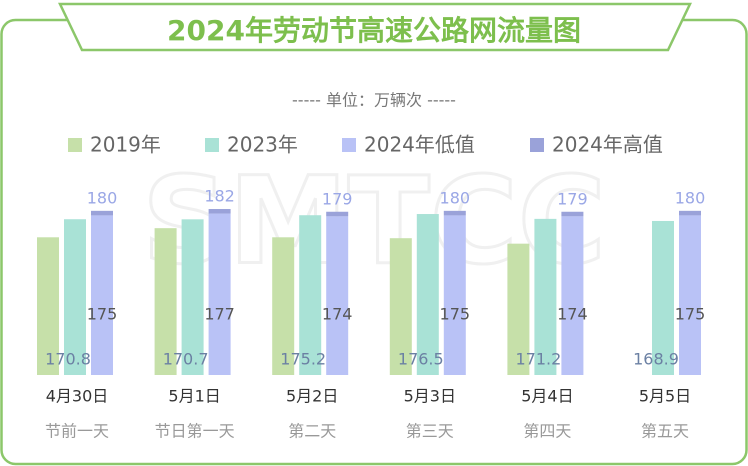  Describe the element at coordinates (219, 314) in the screenshot. I see `value-label: 177` at that location.